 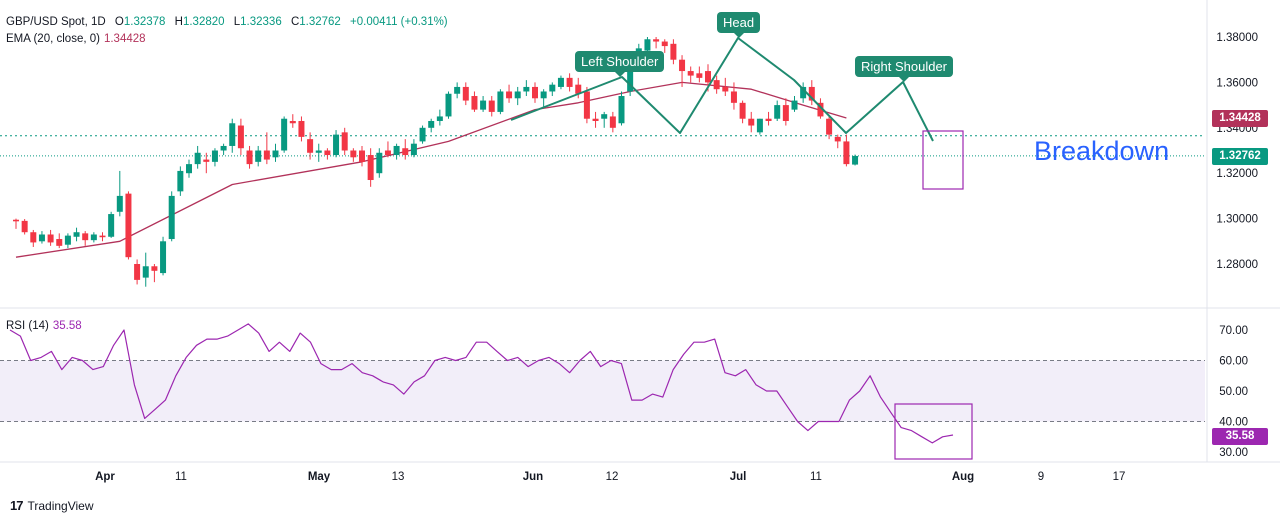 What do you see at coordinates (1237, 83) in the screenshot?
I see `price-tick-label: 1.36000` at bounding box center [1237, 83].